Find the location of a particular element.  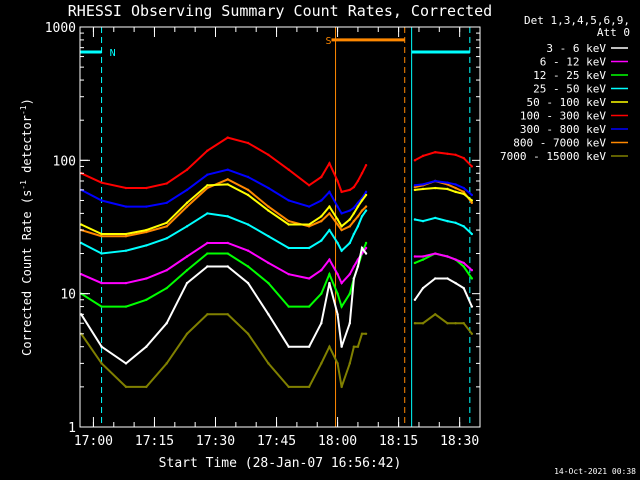

x-axis-label: Start Time (28-Jan-07 16:56:42) is located at coordinates (280, 463).